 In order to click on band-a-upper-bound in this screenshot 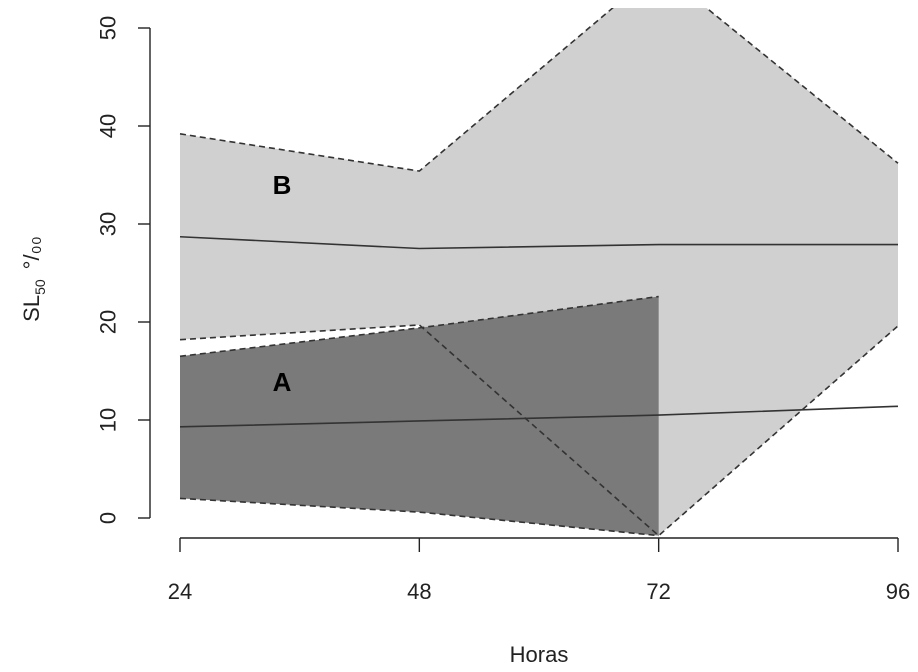, I will do `click(419, 326)`.